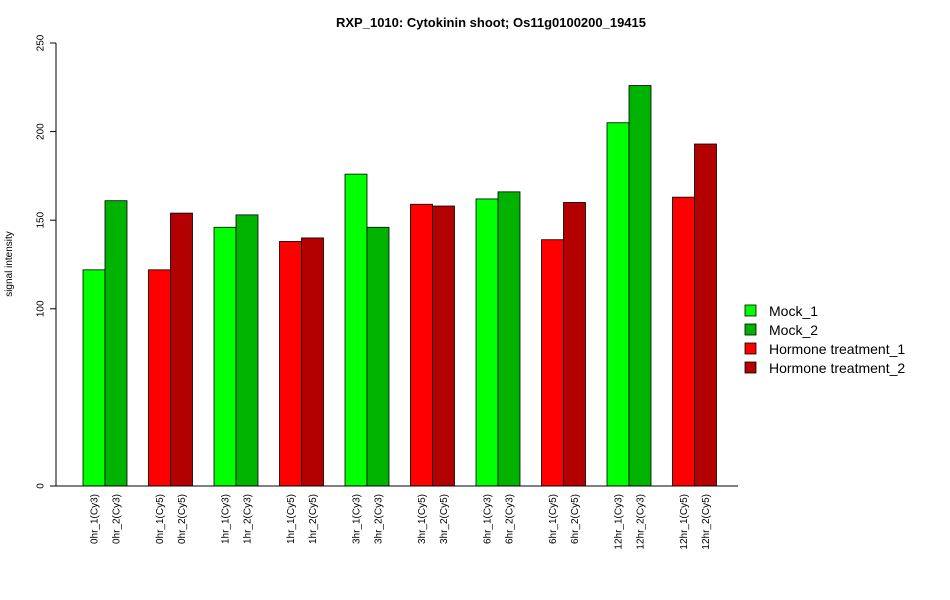 Image resolution: width=950 pixels, height=600 pixels. Describe the element at coordinates (95, 519) in the screenshot. I see `x-tick-label: 0hr_1(Cy3)` at that location.